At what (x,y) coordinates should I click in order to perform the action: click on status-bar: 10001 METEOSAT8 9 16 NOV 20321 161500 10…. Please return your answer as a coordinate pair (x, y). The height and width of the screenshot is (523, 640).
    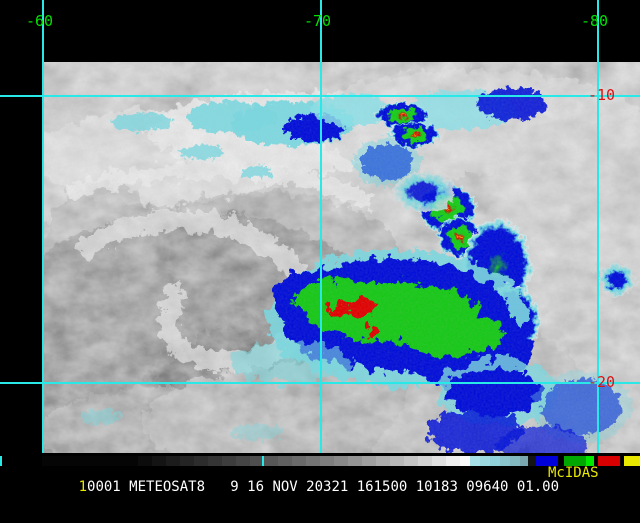
    Looking at the image, I should click on (320, 479).